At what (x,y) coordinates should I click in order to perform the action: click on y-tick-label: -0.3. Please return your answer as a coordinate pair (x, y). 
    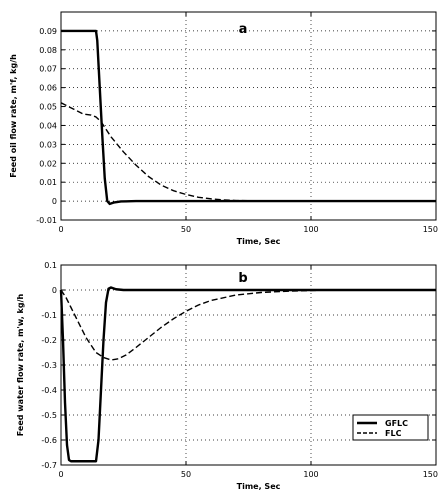
    Looking at the image, I should click on (49, 365).